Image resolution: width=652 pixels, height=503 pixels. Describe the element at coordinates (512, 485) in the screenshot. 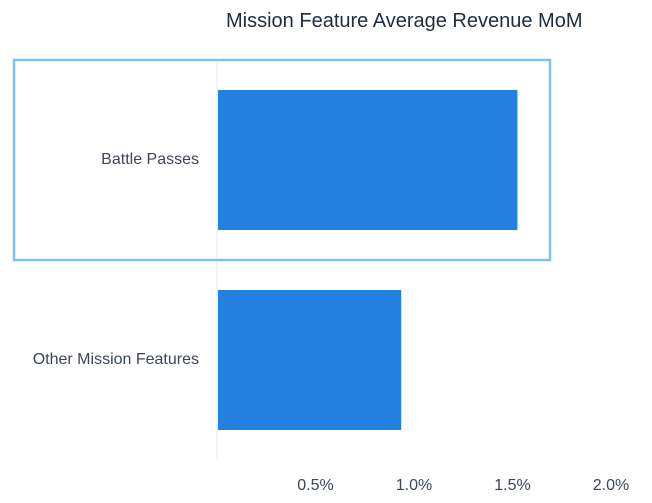

I see `x-tick-label-2: 1.5%` at that location.